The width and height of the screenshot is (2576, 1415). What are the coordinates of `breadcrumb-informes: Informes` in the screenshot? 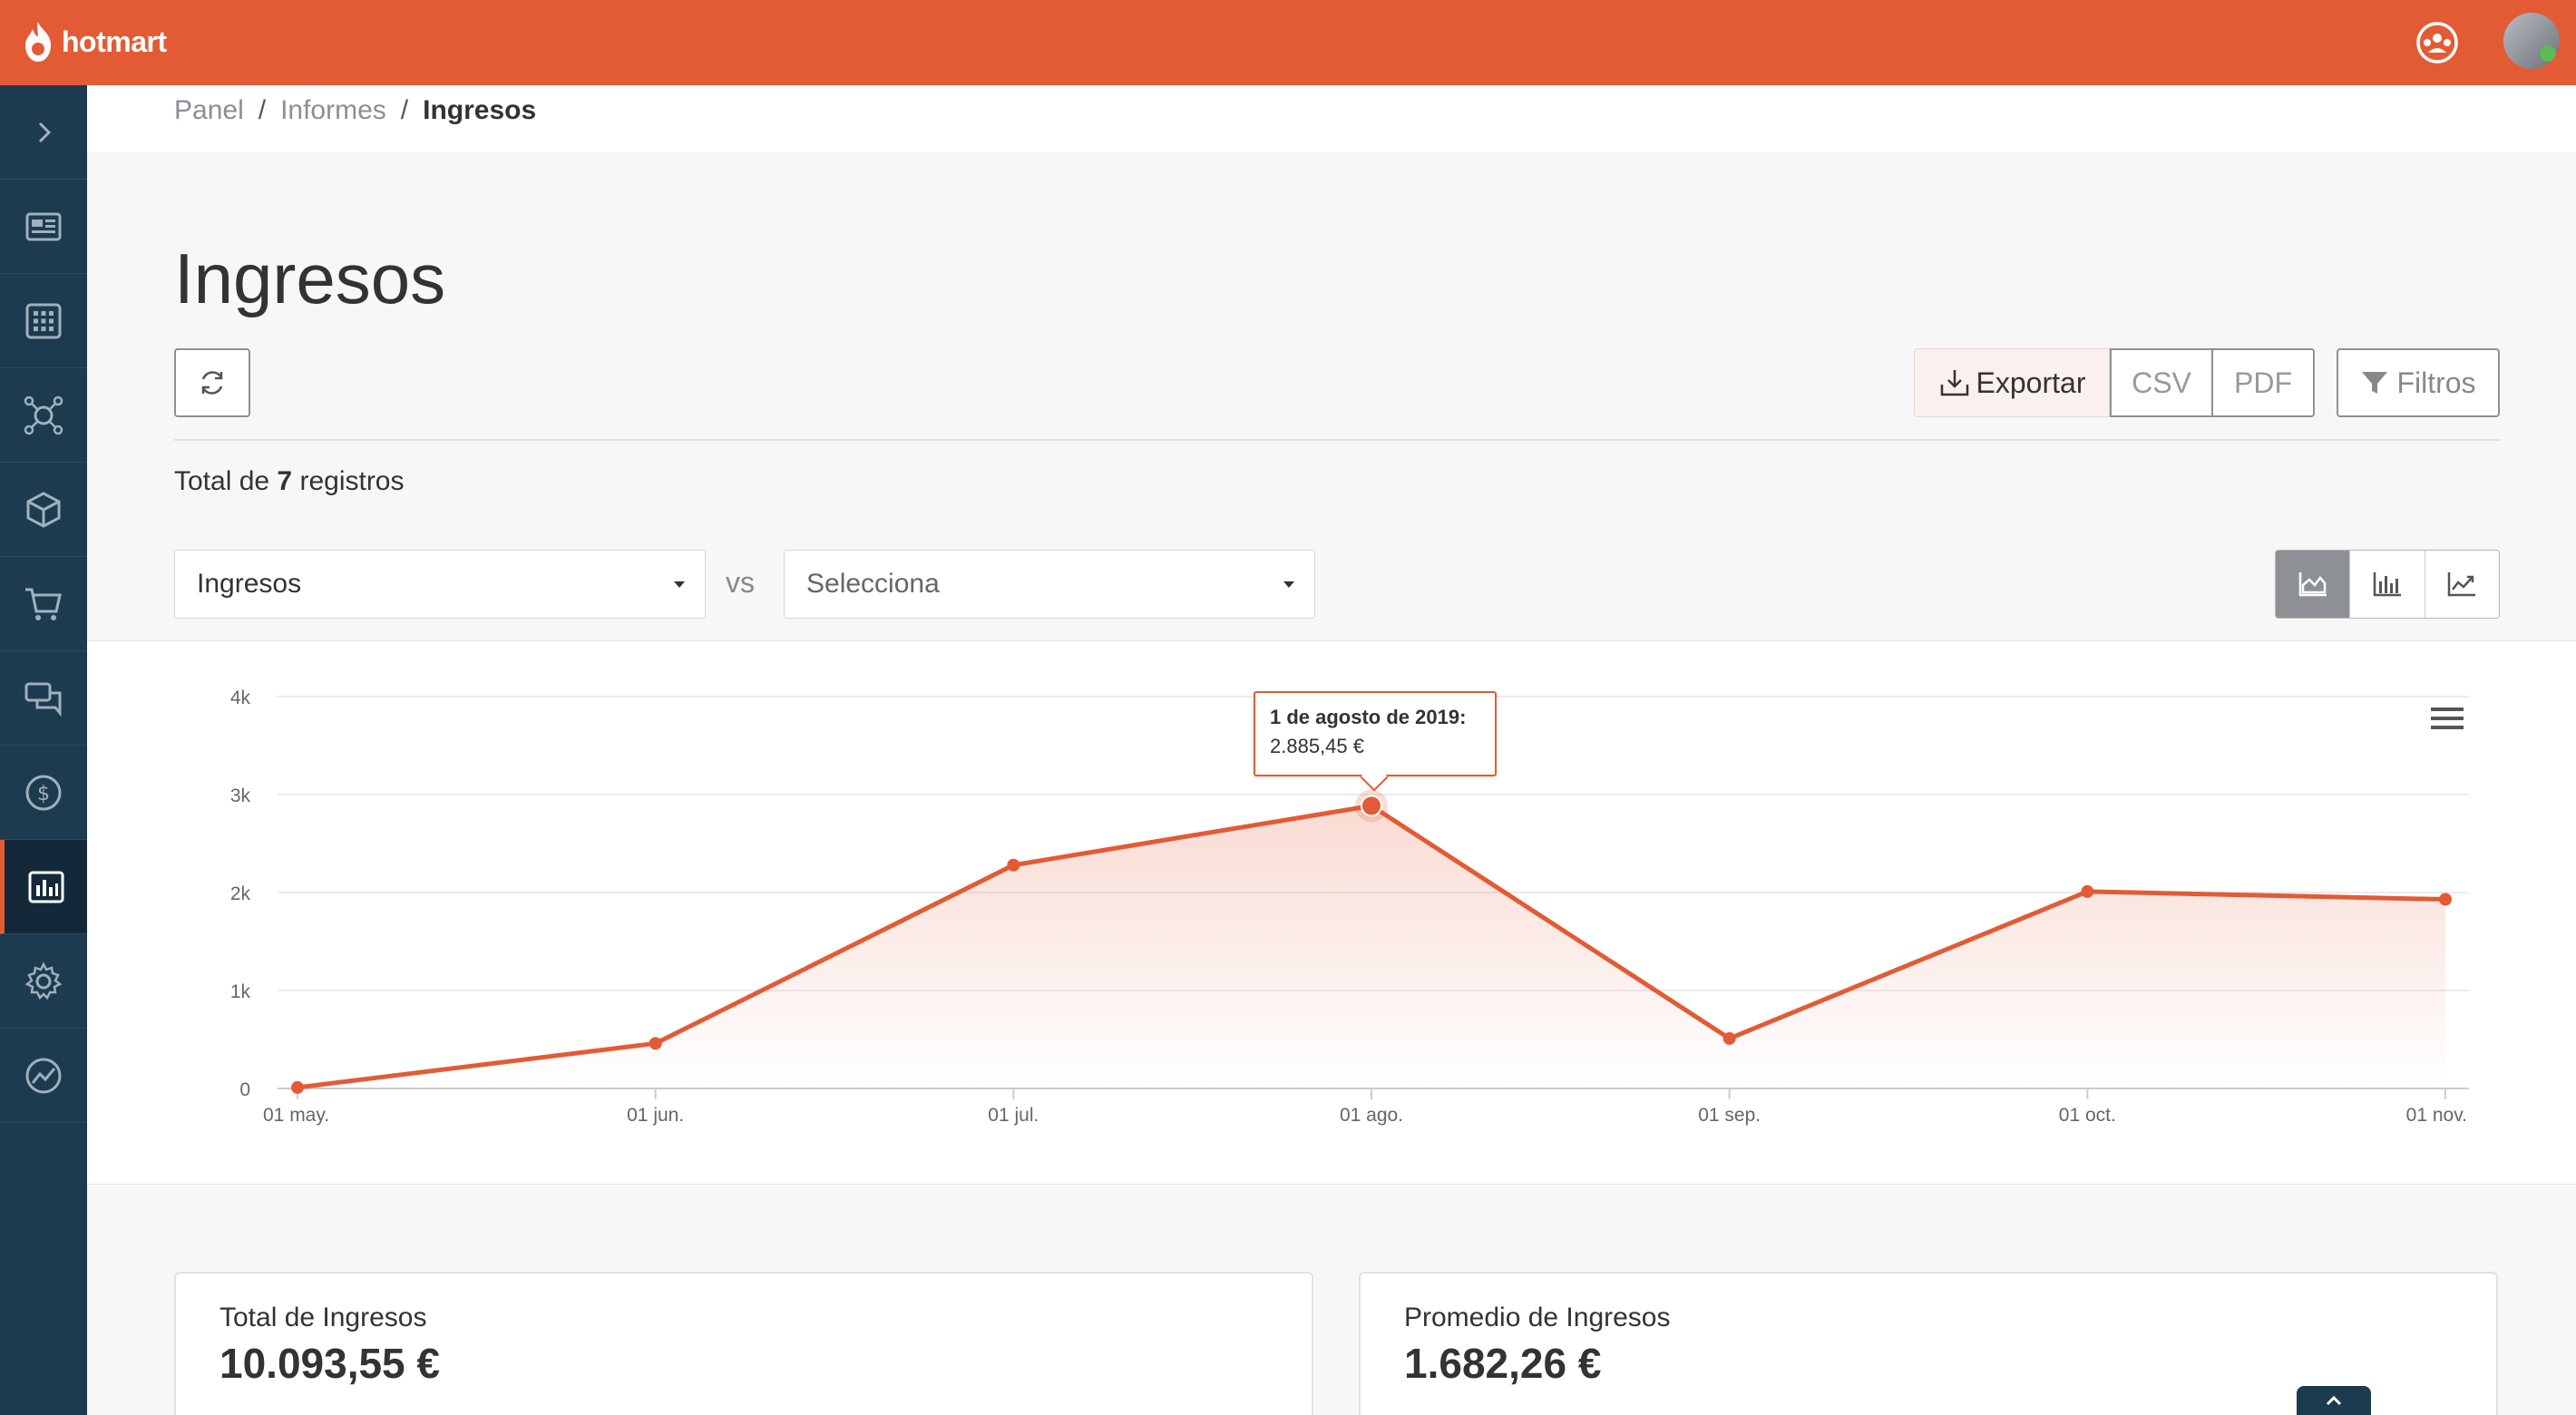 It's located at (333, 110).